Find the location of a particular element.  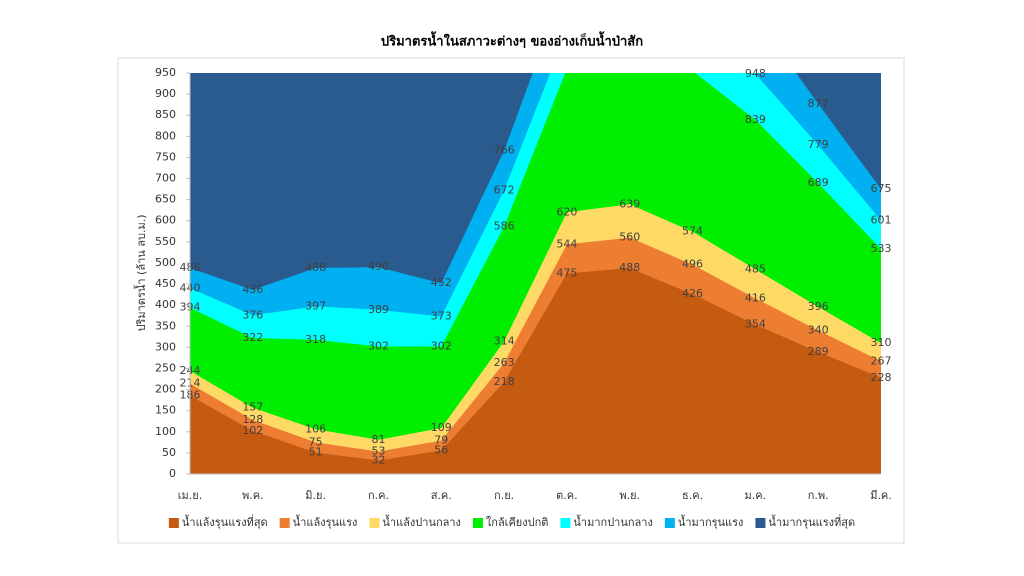

y-tick-label: 900 is located at coordinates (165, 93).